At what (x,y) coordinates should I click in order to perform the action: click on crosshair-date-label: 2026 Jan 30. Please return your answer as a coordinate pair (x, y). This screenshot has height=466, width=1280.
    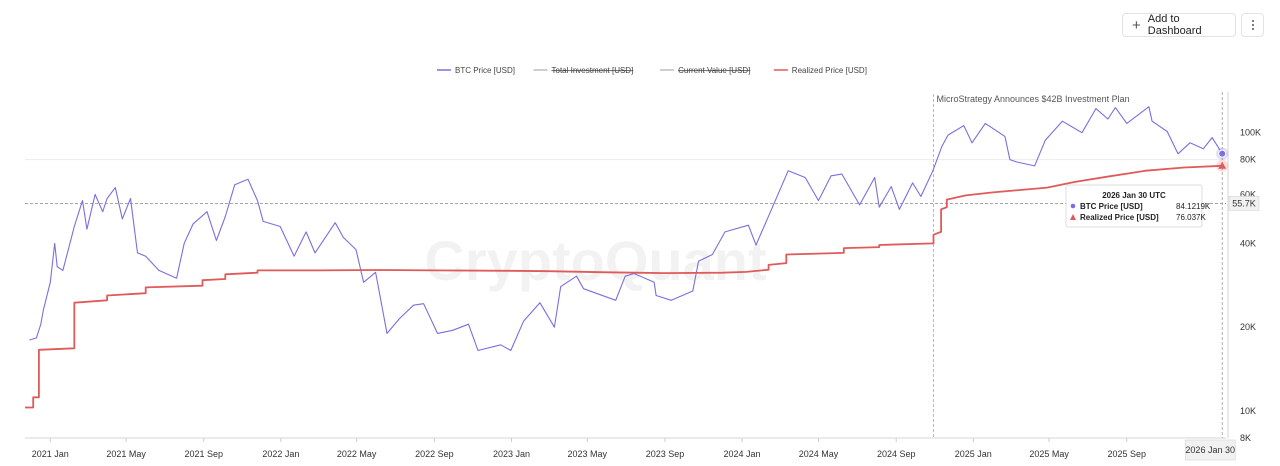
    Looking at the image, I should click on (1210, 450).